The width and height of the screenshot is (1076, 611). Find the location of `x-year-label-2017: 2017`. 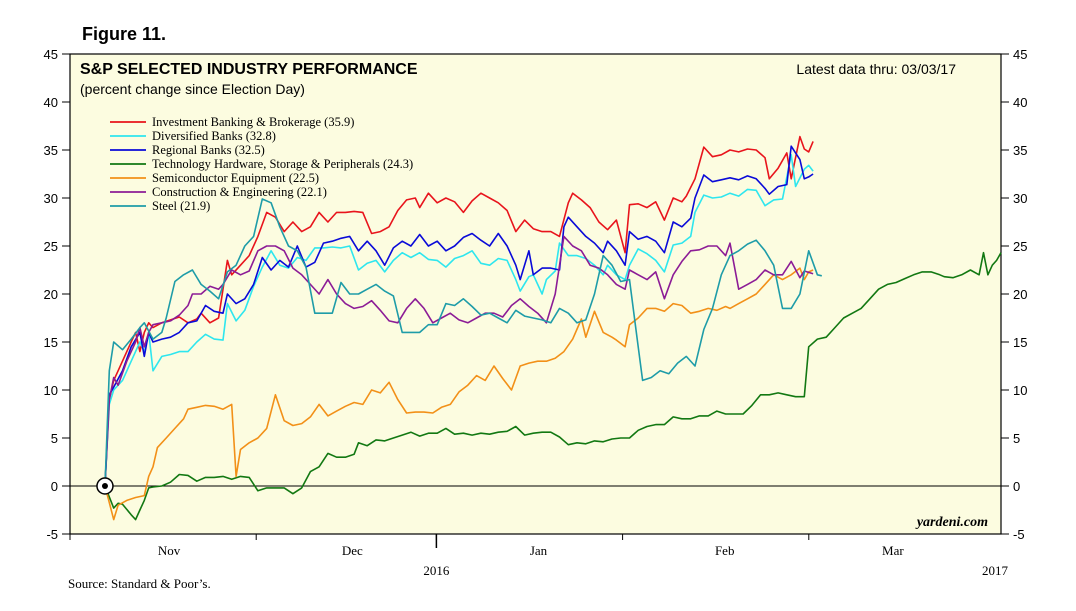

x-year-label-2017: 2017 is located at coordinates (995, 570).